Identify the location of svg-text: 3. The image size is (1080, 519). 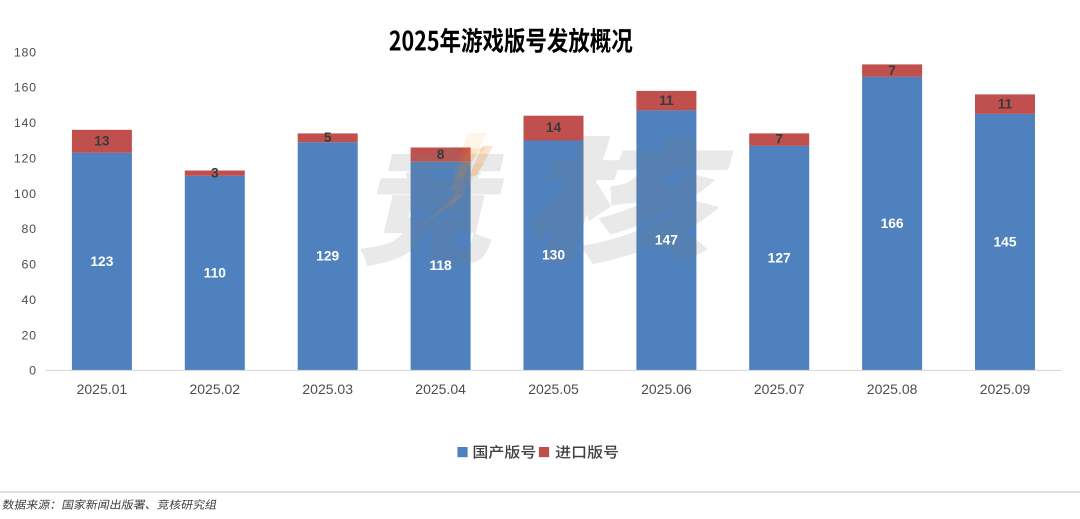
(215, 172).